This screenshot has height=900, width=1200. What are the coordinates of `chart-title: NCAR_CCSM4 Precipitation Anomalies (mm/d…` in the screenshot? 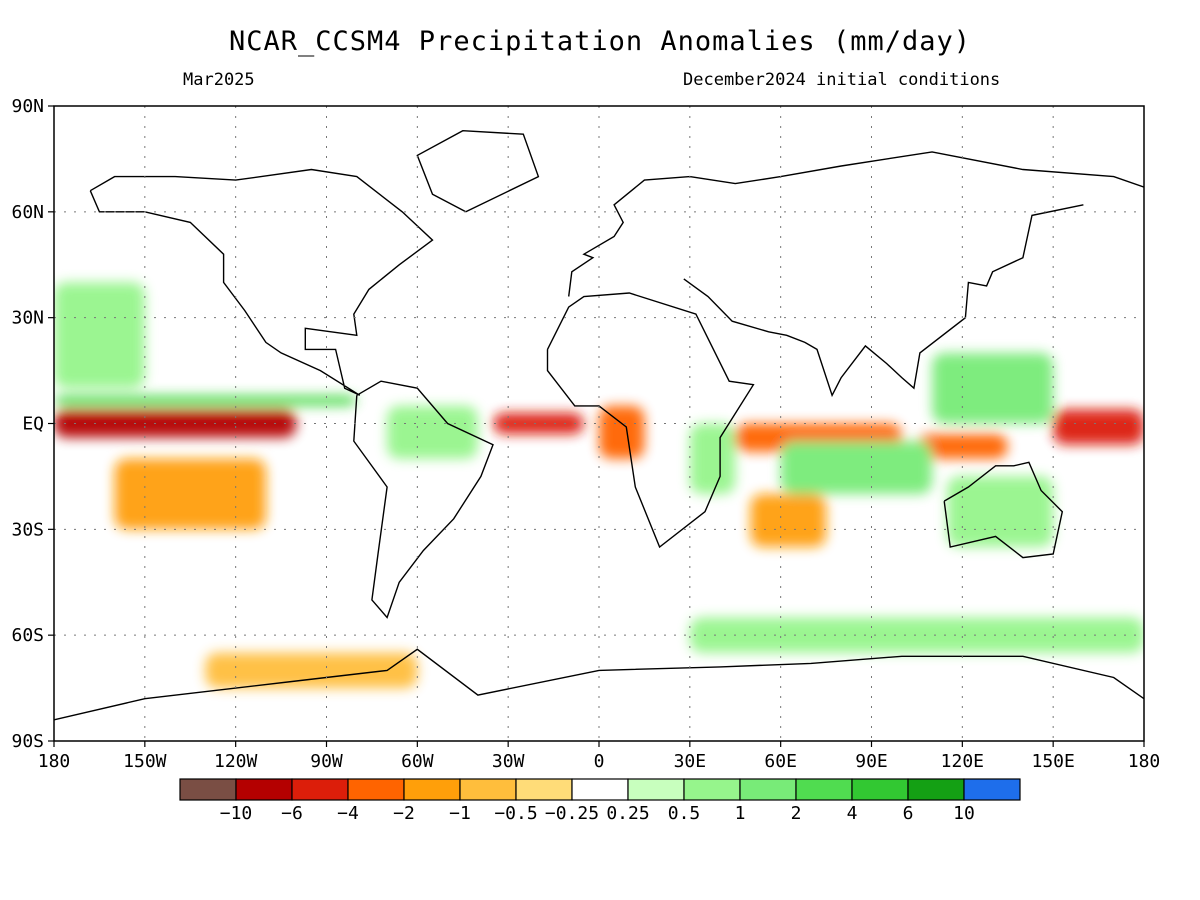 It's located at (600, 41).